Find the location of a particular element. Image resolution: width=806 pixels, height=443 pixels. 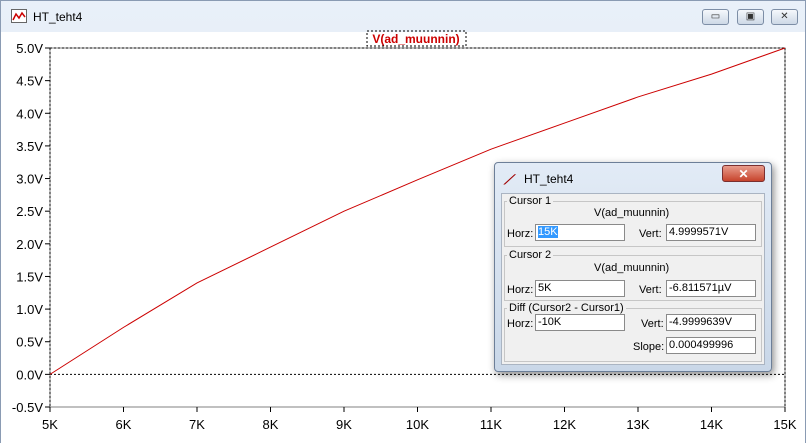

restore-button: ▣ is located at coordinates (750, 17).